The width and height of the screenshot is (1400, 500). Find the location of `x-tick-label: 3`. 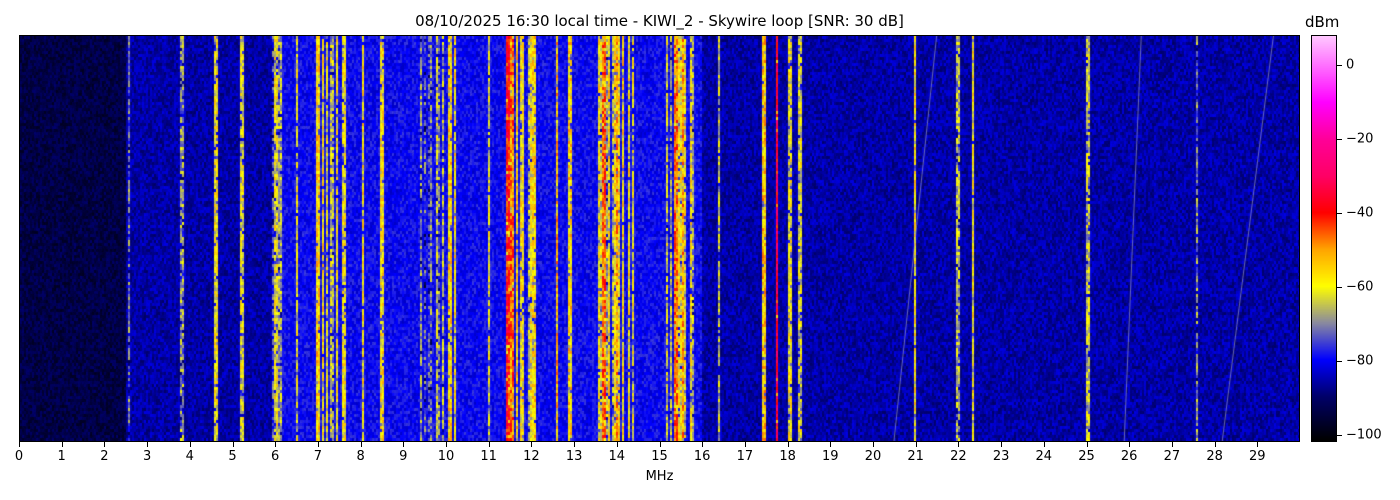

x-tick-label: 3 is located at coordinates (147, 456).